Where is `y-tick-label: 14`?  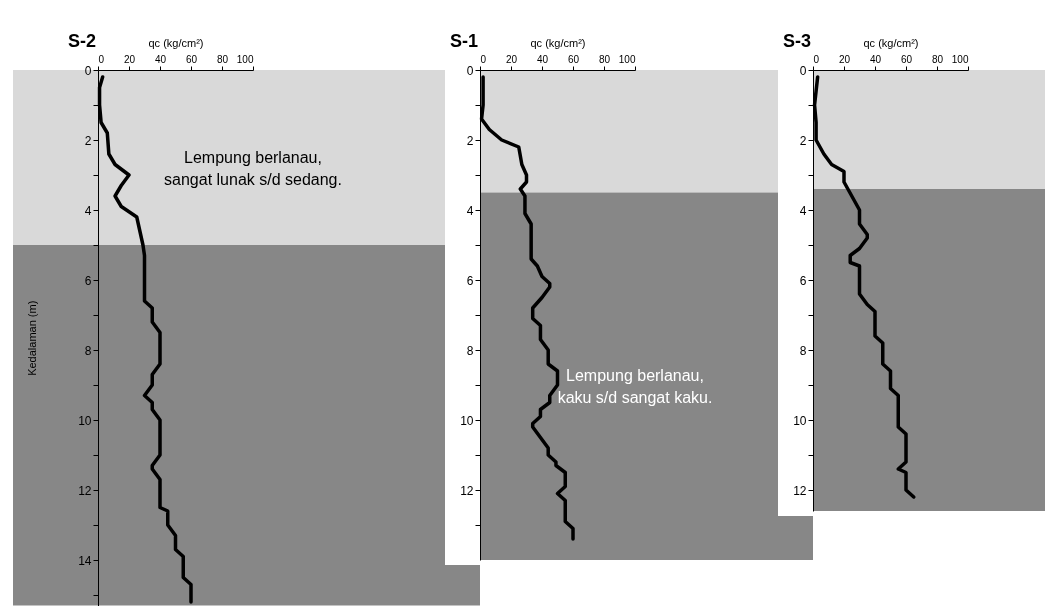
y-tick-label: 14 is located at coordinates (85, 560).